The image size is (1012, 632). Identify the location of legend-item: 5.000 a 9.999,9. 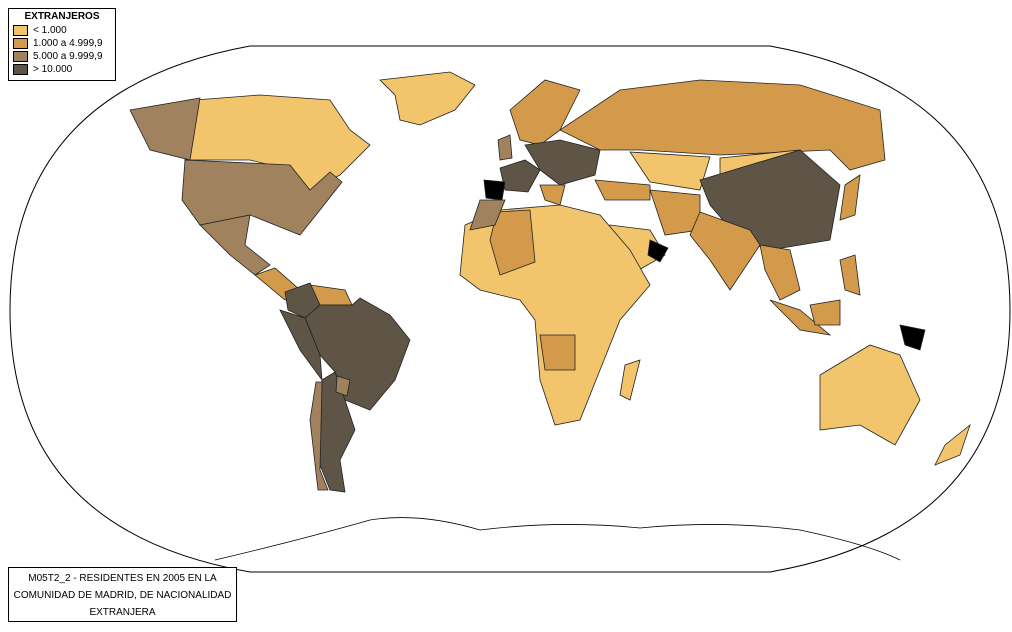
(62, 56).